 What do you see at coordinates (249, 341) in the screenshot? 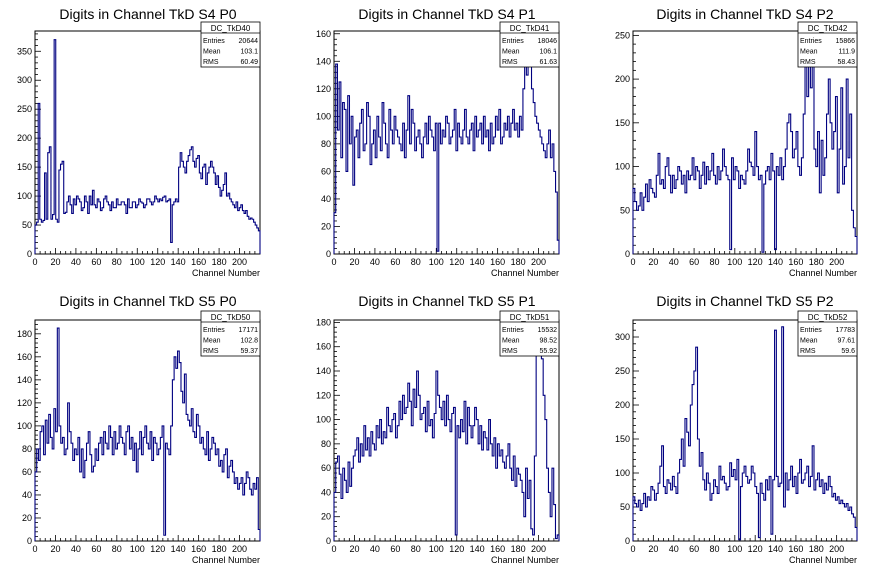
I see `stats-value-mean: 102.8` at bounding box center [249, 341].